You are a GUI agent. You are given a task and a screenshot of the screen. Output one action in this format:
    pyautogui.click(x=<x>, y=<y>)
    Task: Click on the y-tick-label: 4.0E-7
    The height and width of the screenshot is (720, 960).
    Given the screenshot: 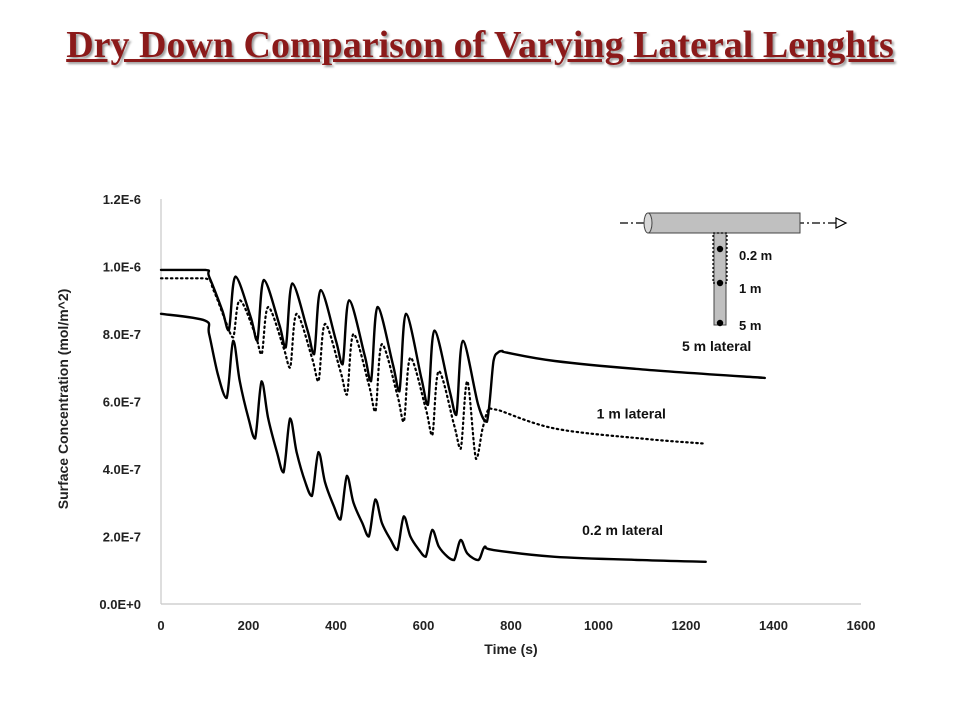 What is the action you would take?
    pyautogui.click(x=122, y=469)
    